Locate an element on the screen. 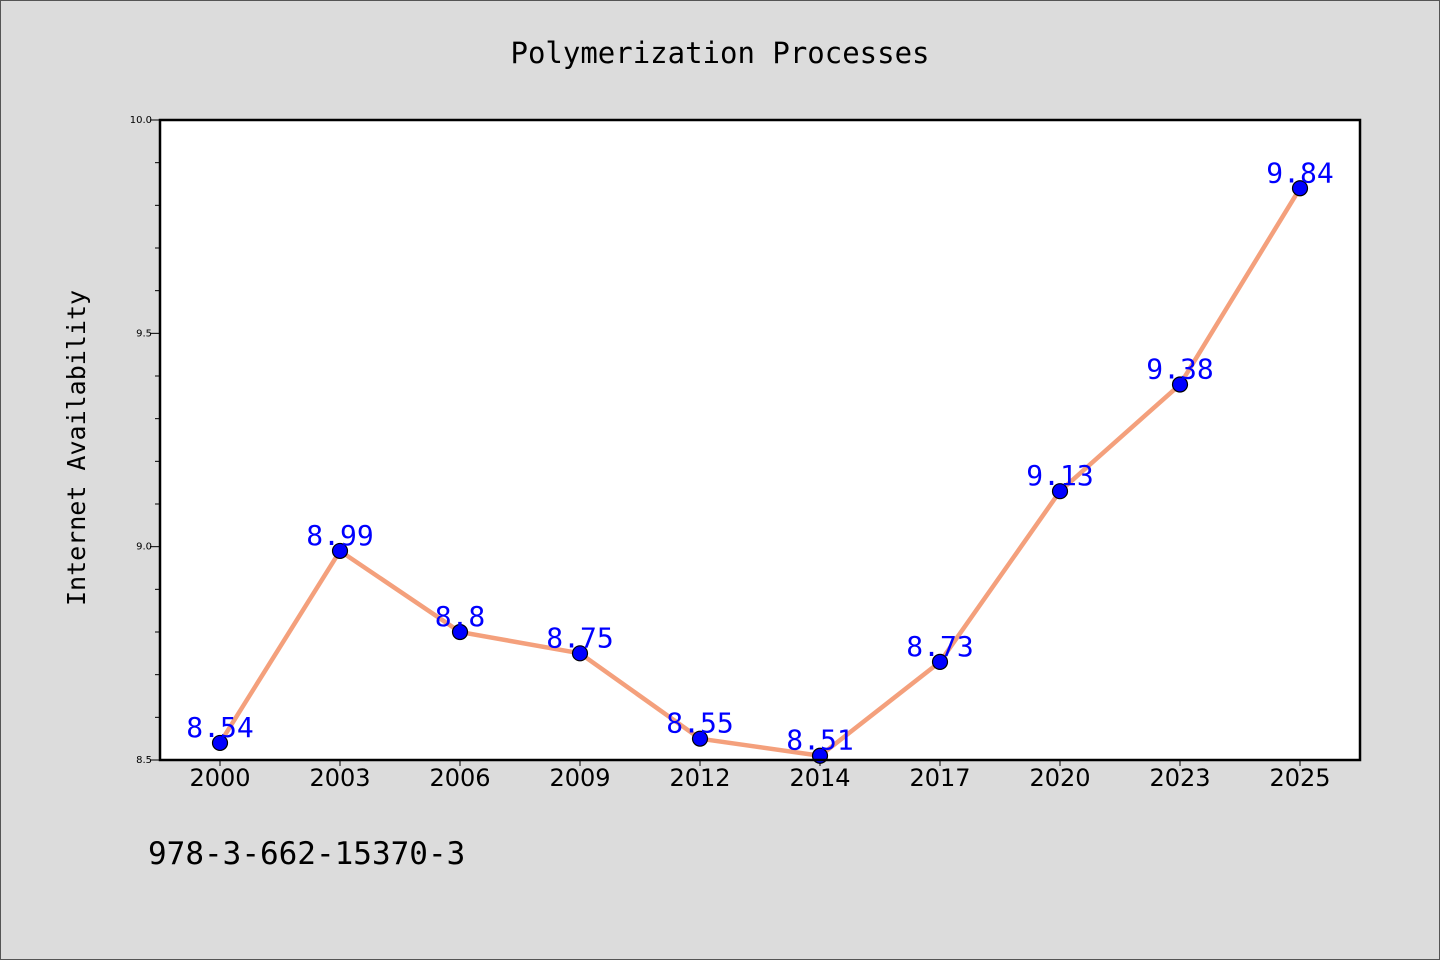 Image resolution: width=1440 pixels, height=960 pixels. y-tick-label: 9.5 is located at coordinates (144, 333).